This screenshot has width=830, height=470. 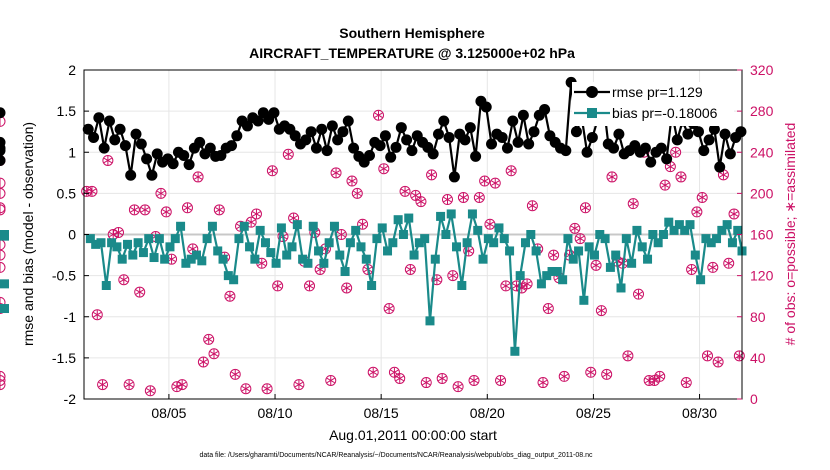 What do you see at coordinates (72, 152) in the screenshot?
I see `left-tick-label: 1` at bounding box center [72, 152].